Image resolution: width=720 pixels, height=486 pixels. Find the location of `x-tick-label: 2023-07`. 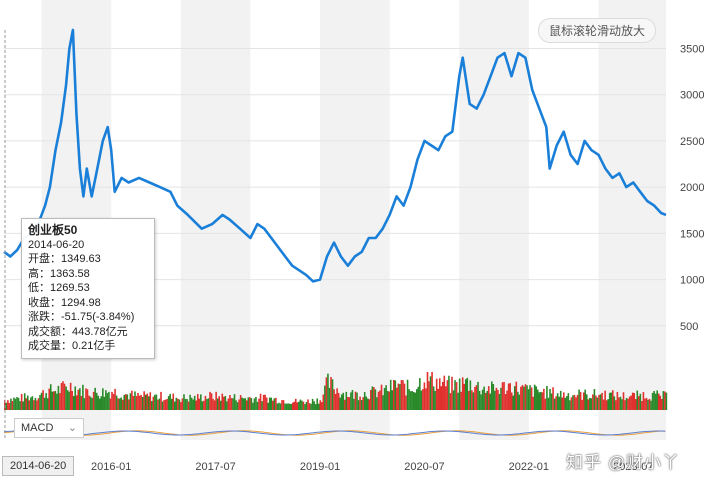

x-tick-label: 2023-07 is located at coordinates (633, 467).